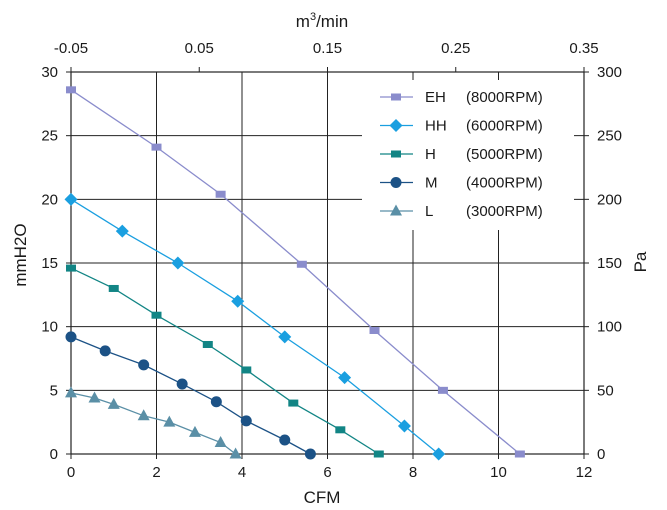  What do you see at coordinates (327, 472) in the screenshot?
I see `x-tick-label: 6` at bounding box center [327, 472].